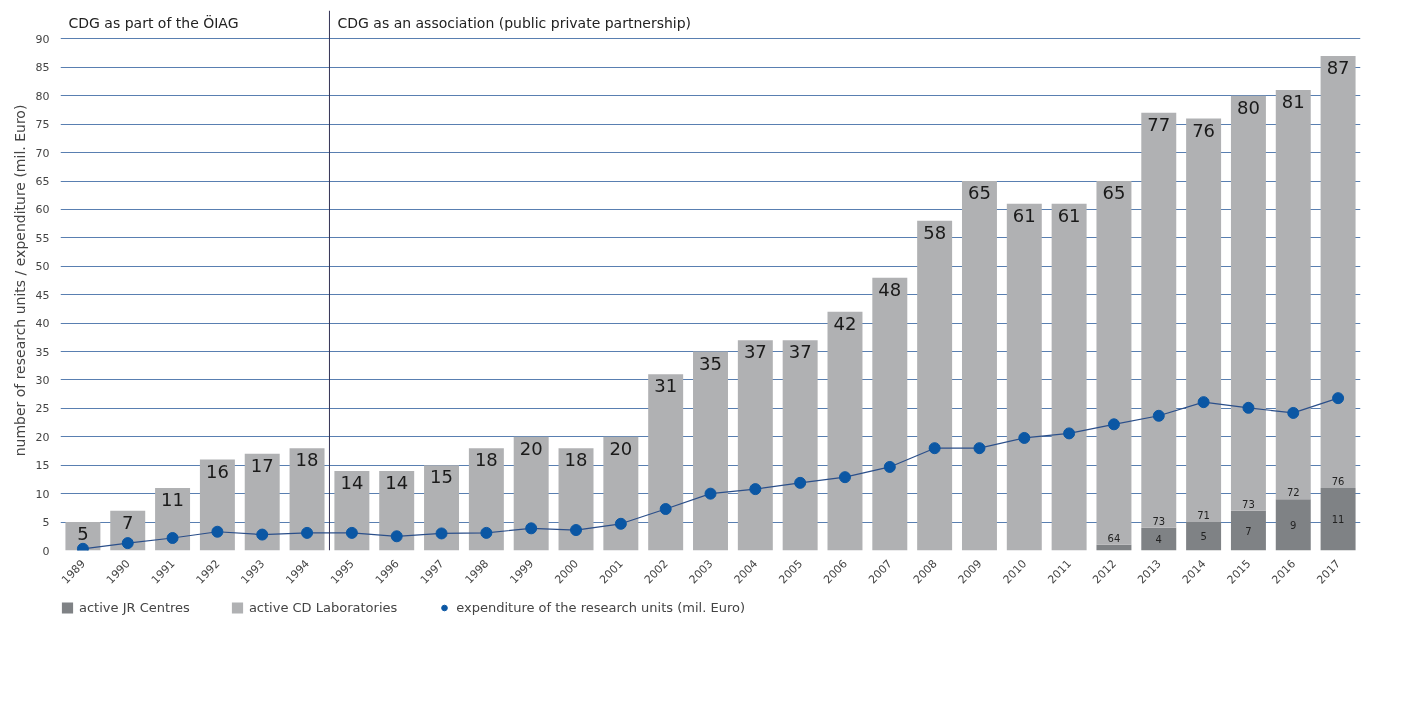  Describe the element at coordinates (46, 523) in the screenshot. I see `y-tick-label: 5` at that location.